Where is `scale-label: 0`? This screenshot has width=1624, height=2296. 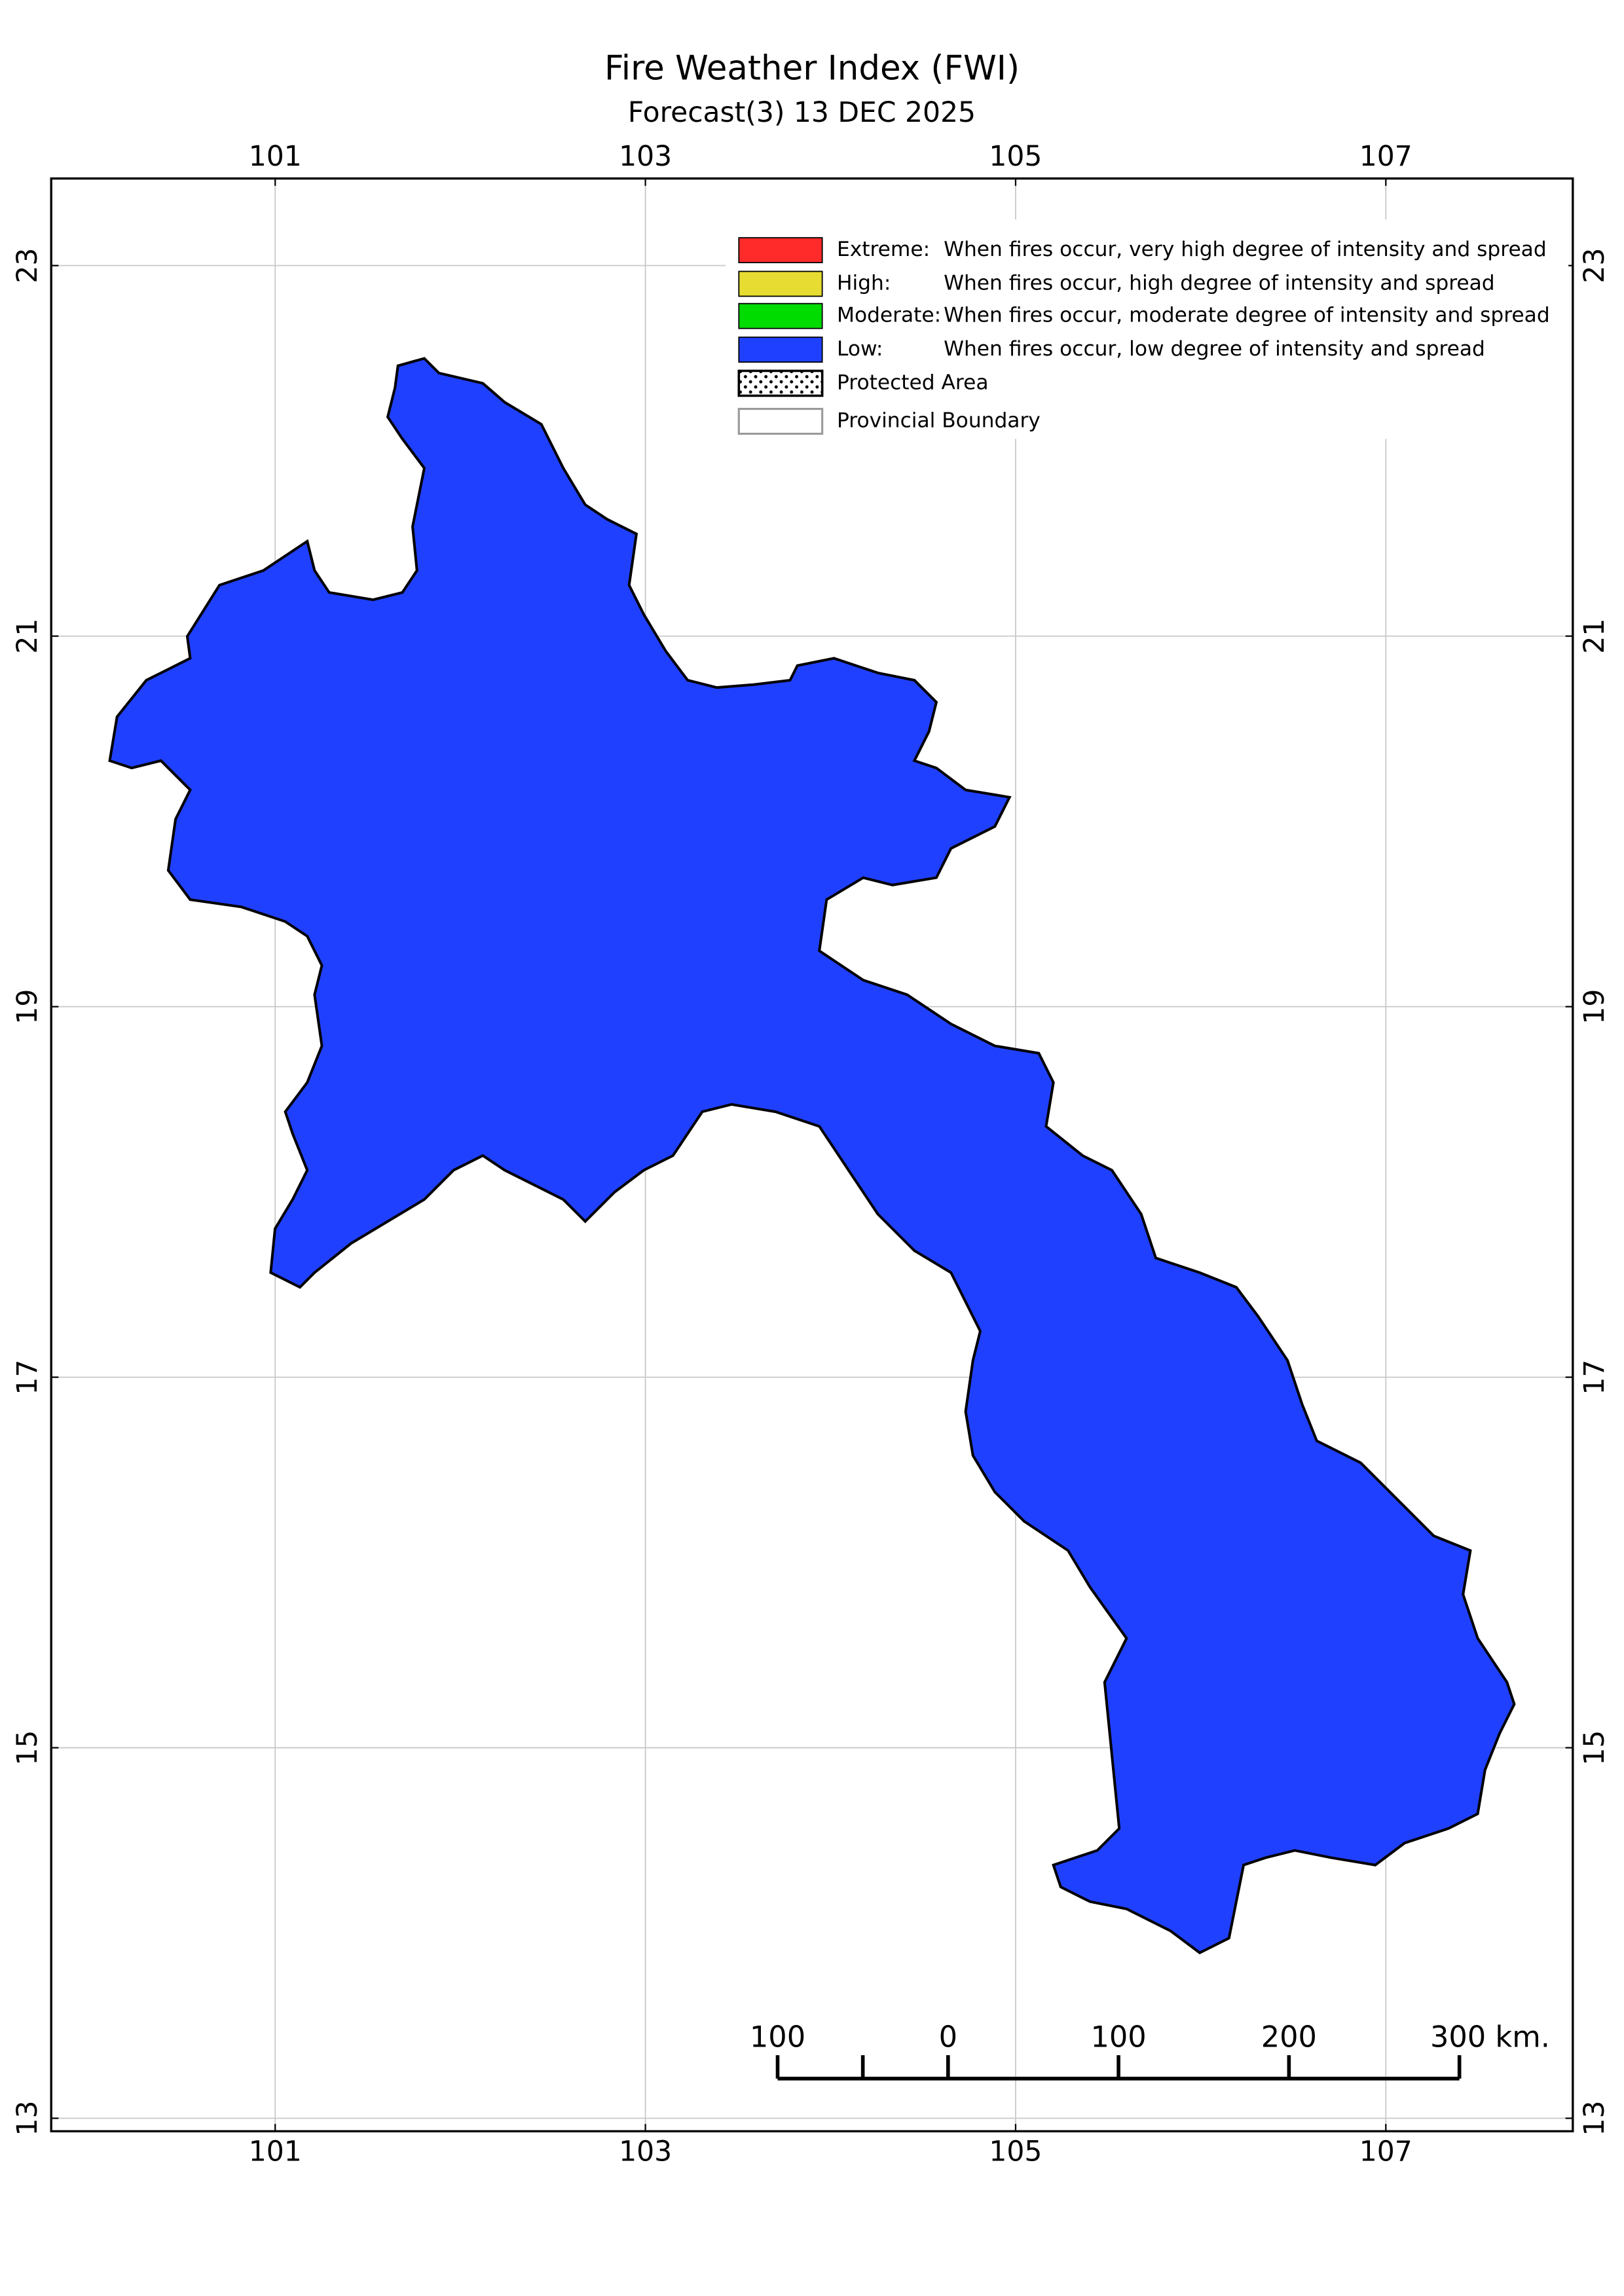 scale-label: 0 is located at coordinates (948, 2037).